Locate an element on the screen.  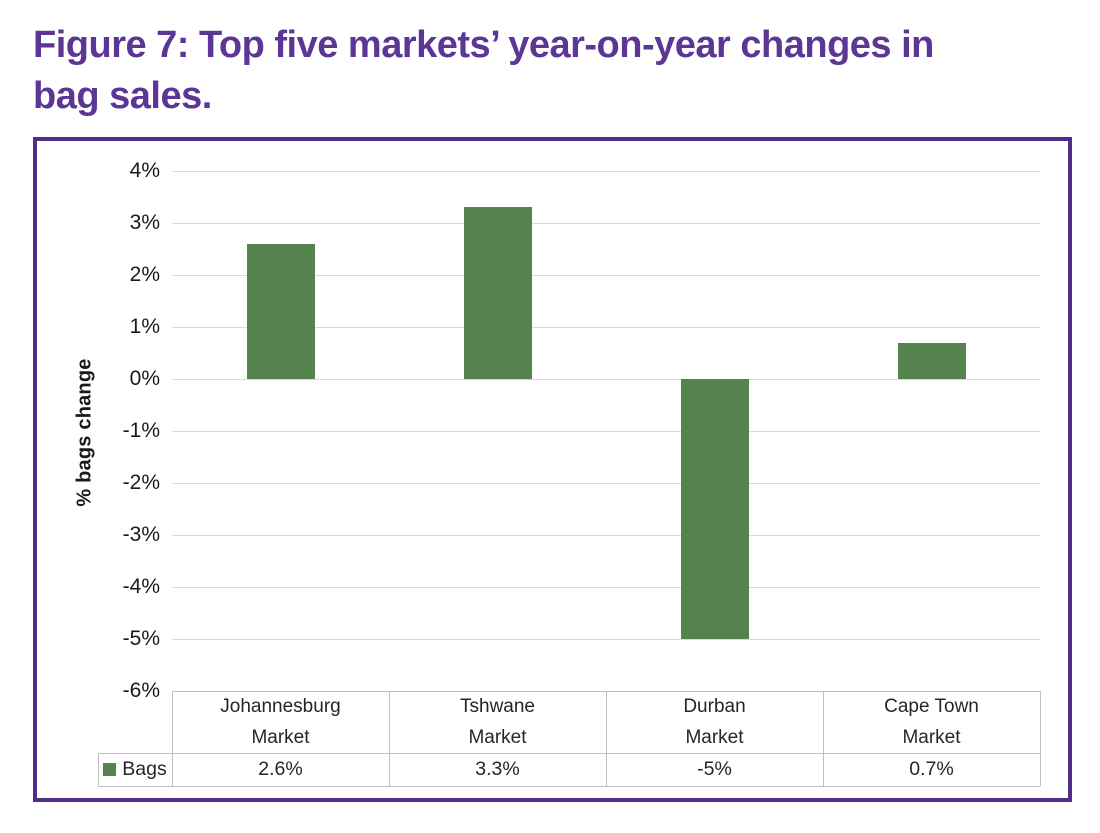
bar-johannesburg-market is located at coordinates (281, 311).